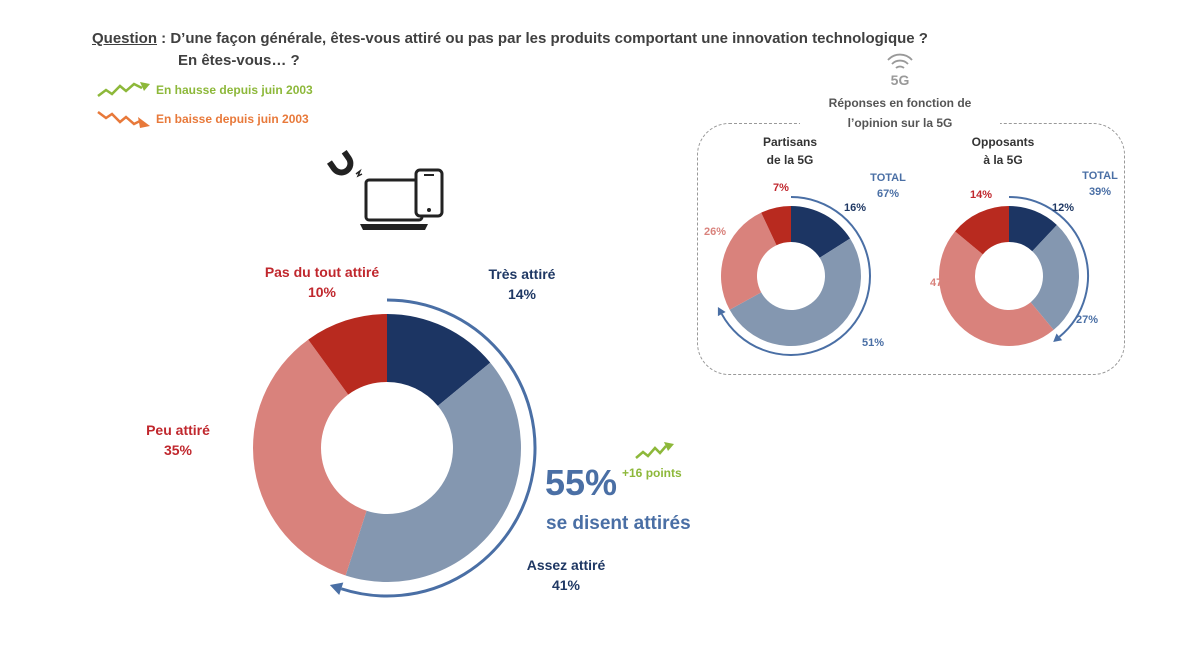 Image resolution: width=1200 pixels, height=647 pixels. What do you see at coordinates (795, 292) in the screenshot?
I see `partisans-slice-assez` at bounding box center [795, 292].